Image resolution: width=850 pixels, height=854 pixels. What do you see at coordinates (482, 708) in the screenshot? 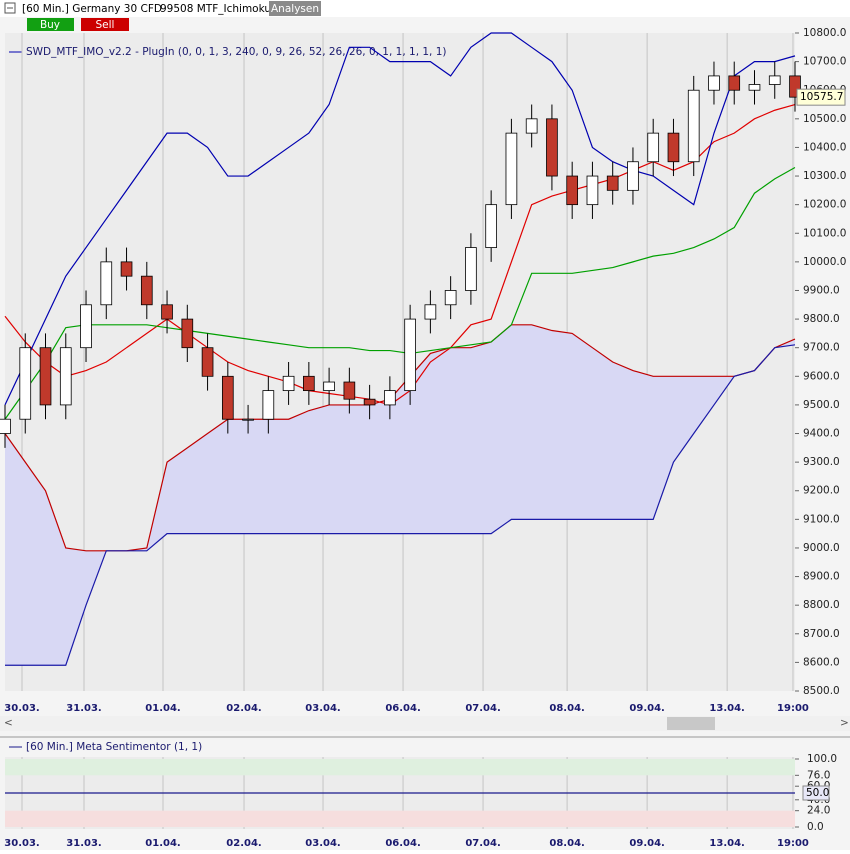
I see `x-tick-label: 07.04.` at bounding box center [482, 708].